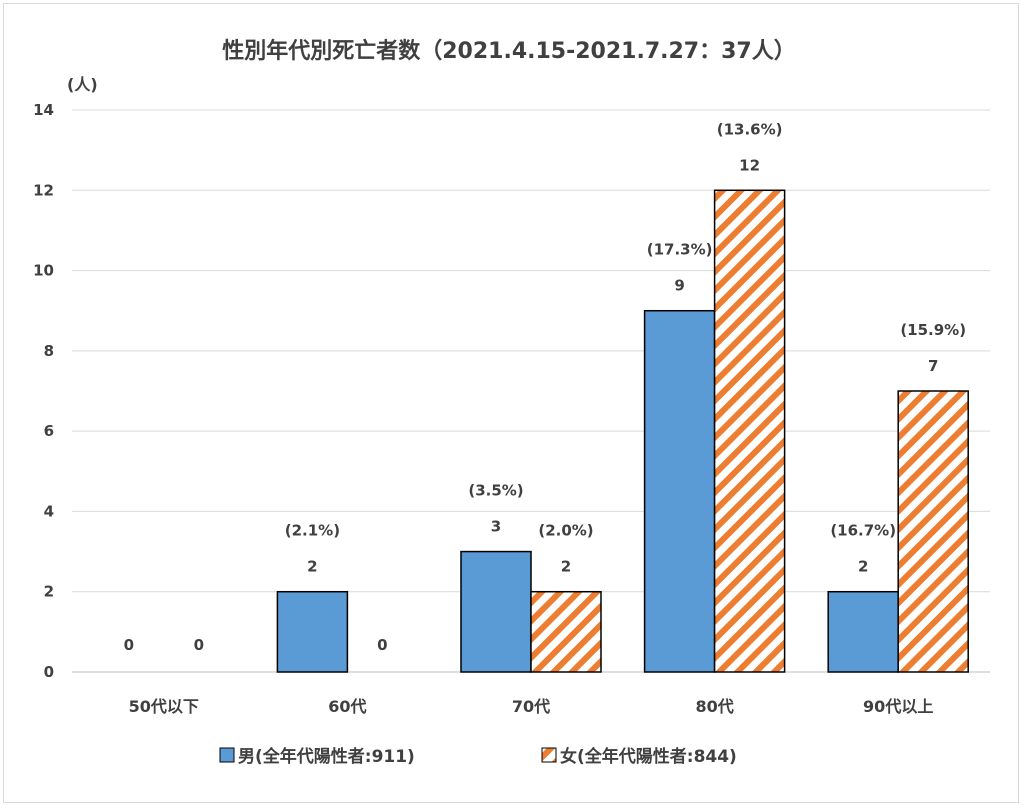  Describe the element at coordinates (549, 755) in the screenshot. I see `legend-swatch-female` at that location.